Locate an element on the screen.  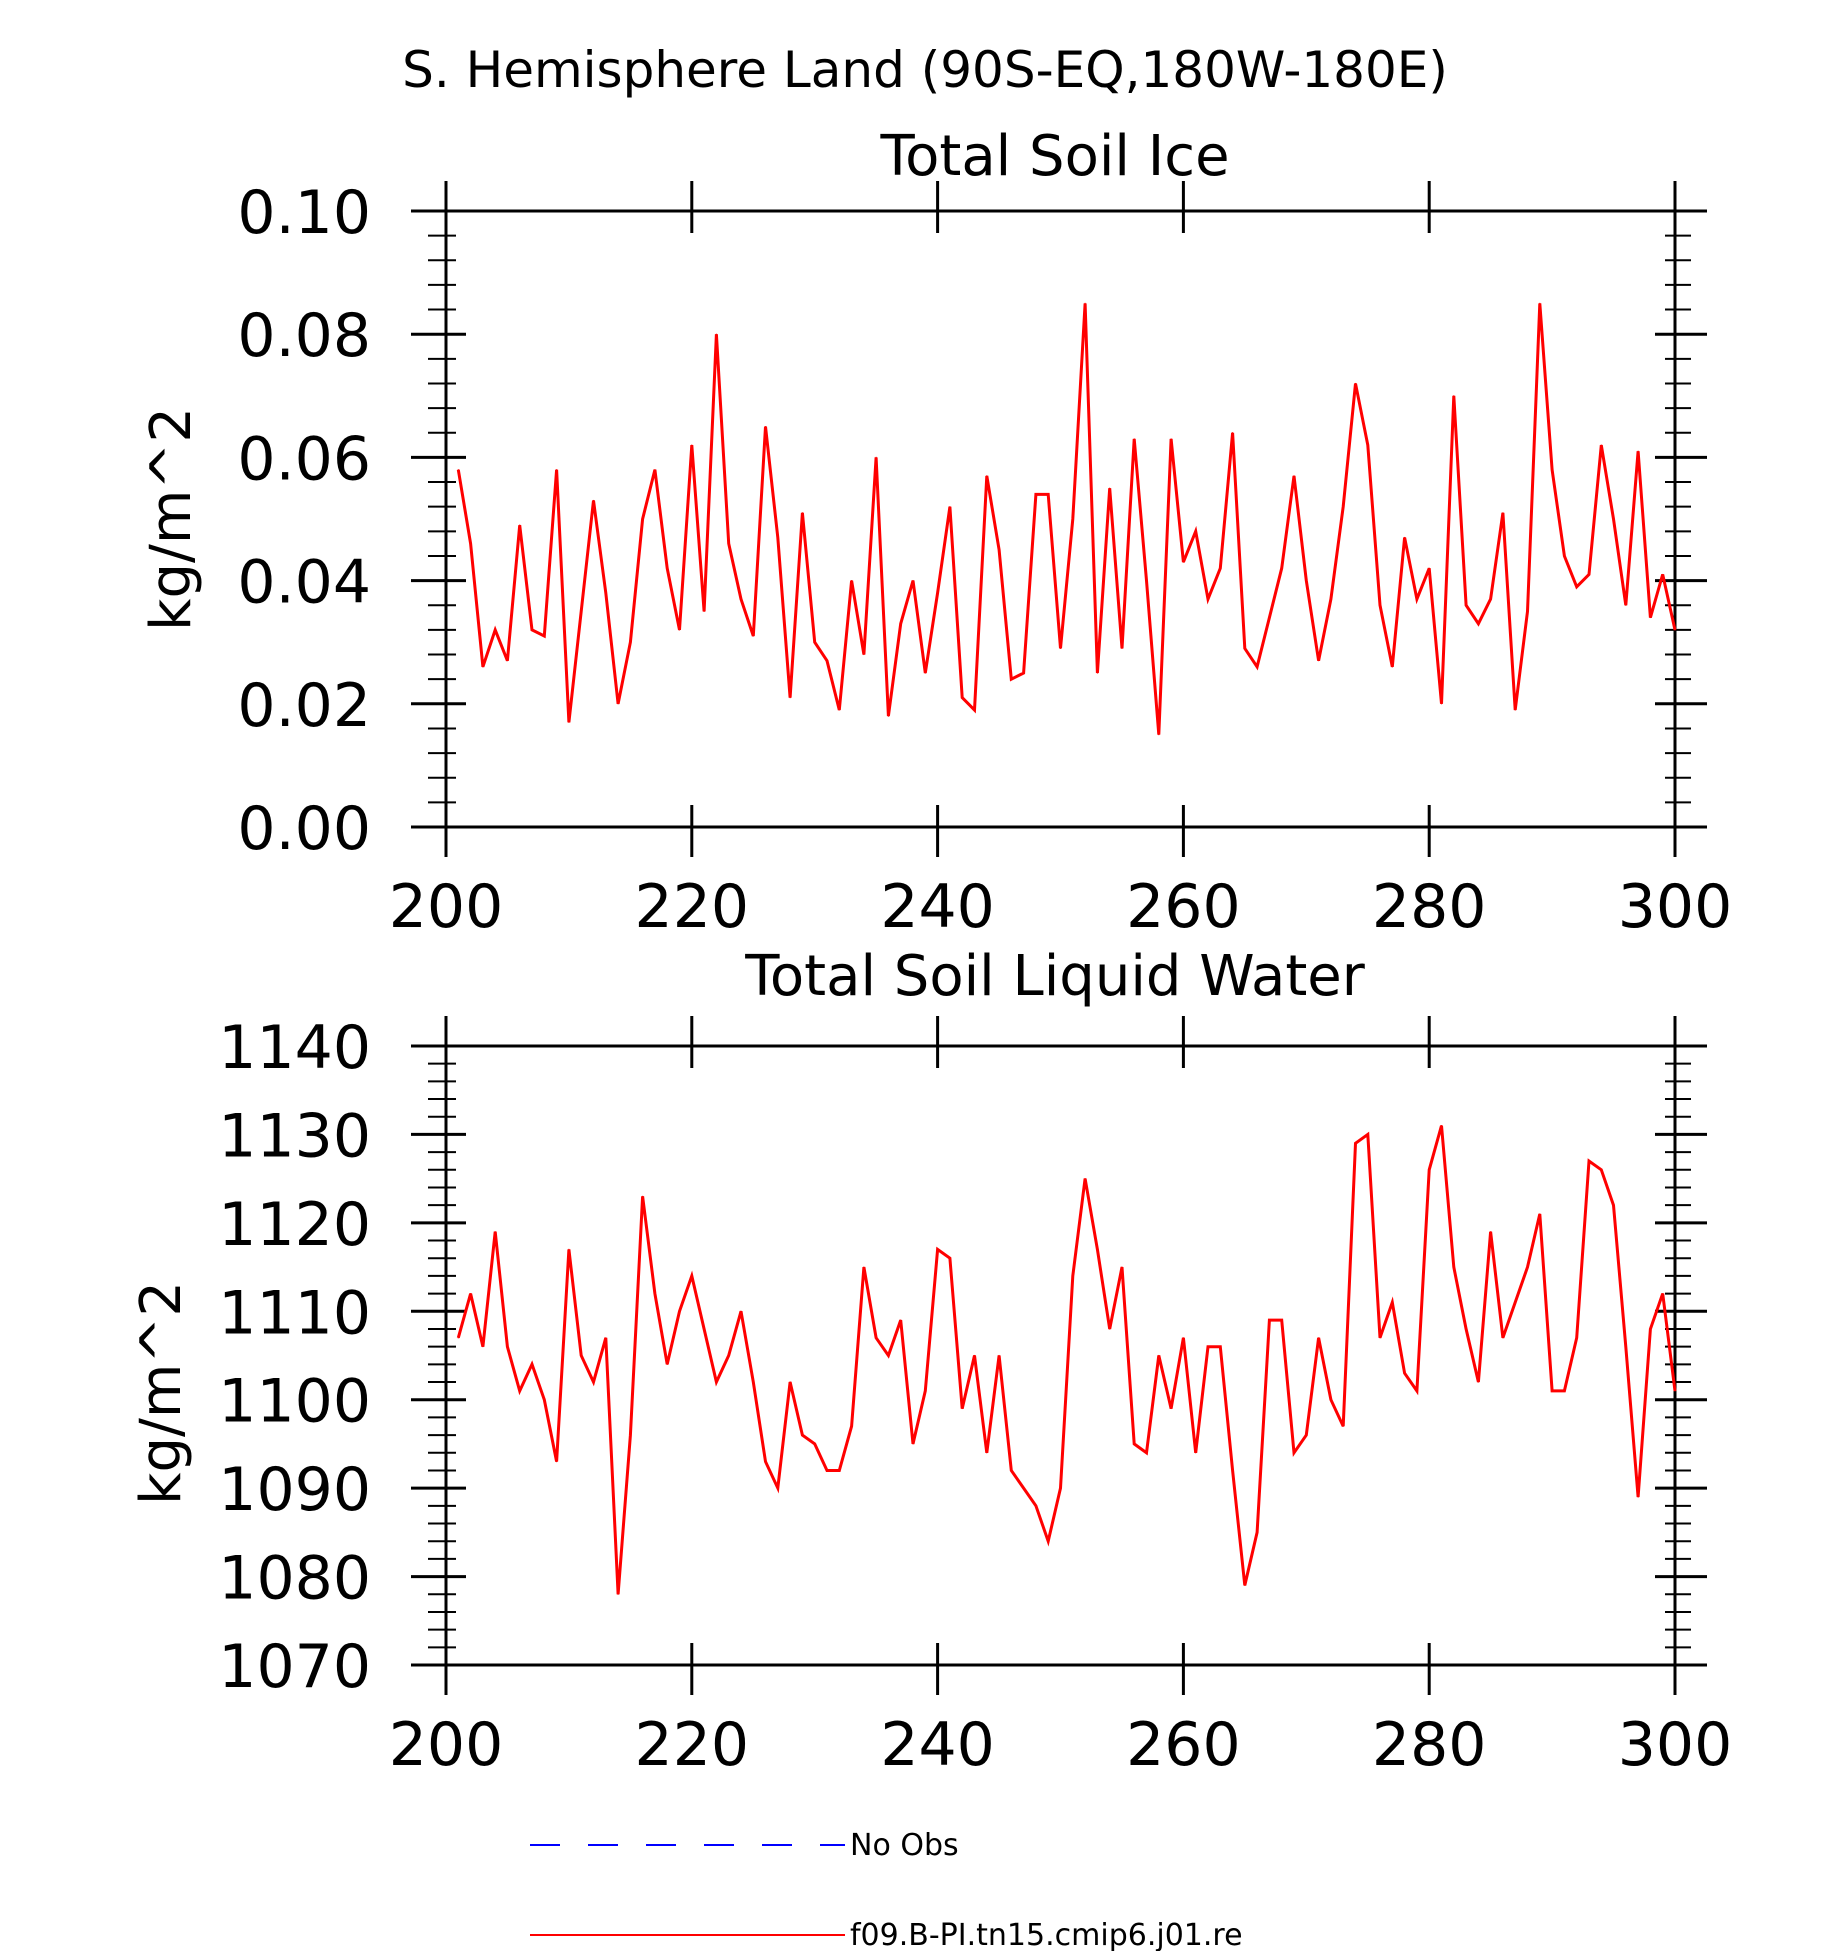
y-axis-label: kg/m^2 is located at coordinates (171, 519).